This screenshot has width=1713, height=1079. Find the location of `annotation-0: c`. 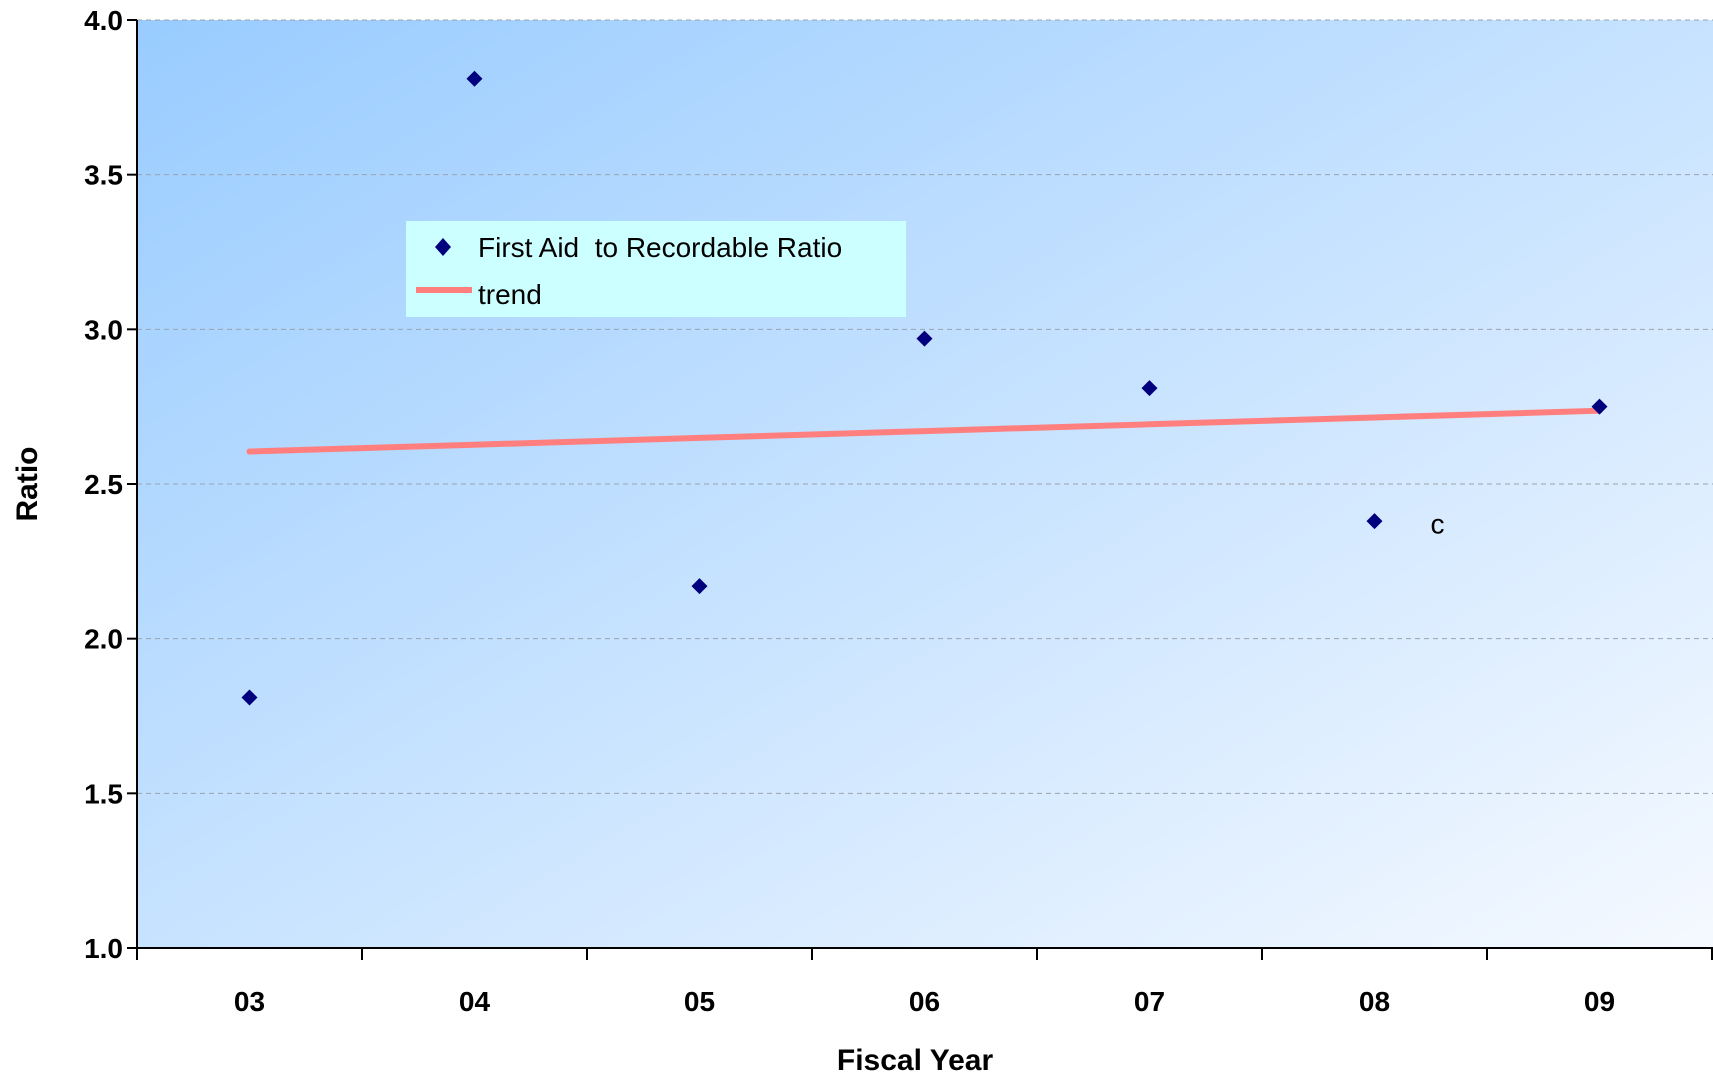

annotation-0: c is located at coordinates (1438, 523).